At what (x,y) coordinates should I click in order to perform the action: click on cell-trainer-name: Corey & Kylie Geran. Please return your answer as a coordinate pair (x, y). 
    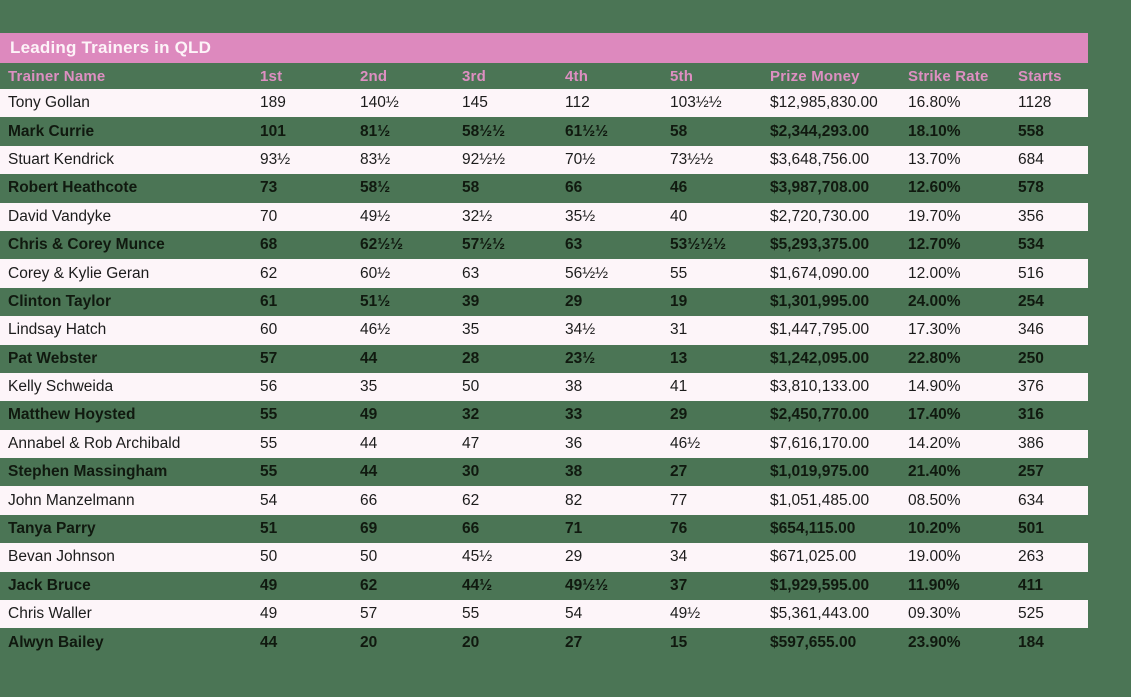
    Looking at the image, I should click on (79, 273).